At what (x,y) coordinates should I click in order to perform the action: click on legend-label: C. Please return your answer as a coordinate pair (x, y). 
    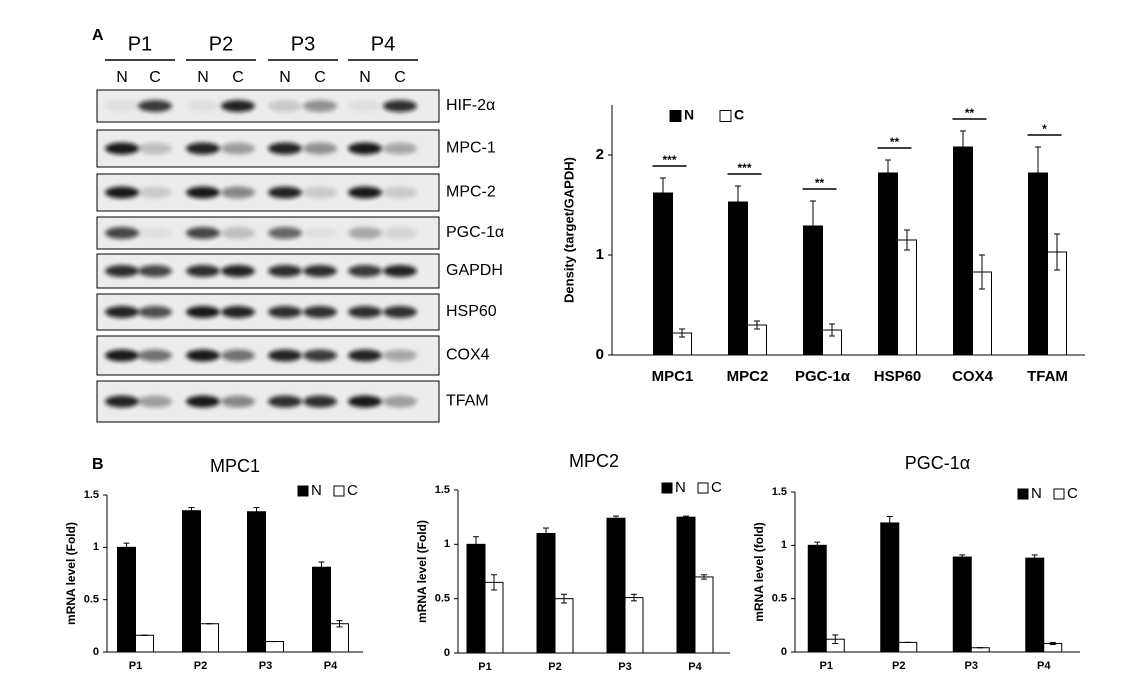
    Looking at the image, I should click on (716, 487).